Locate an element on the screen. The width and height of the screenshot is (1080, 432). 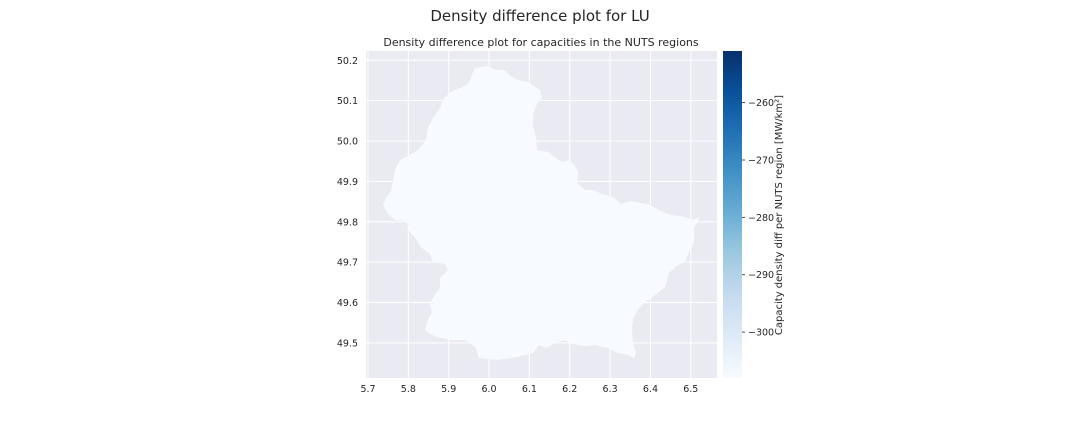
x-axis-ticks: 5.7 5.8 5.9 6.0 6.1 6.2 6.3 6.4 6.5 is located at coordinates (529, 389).